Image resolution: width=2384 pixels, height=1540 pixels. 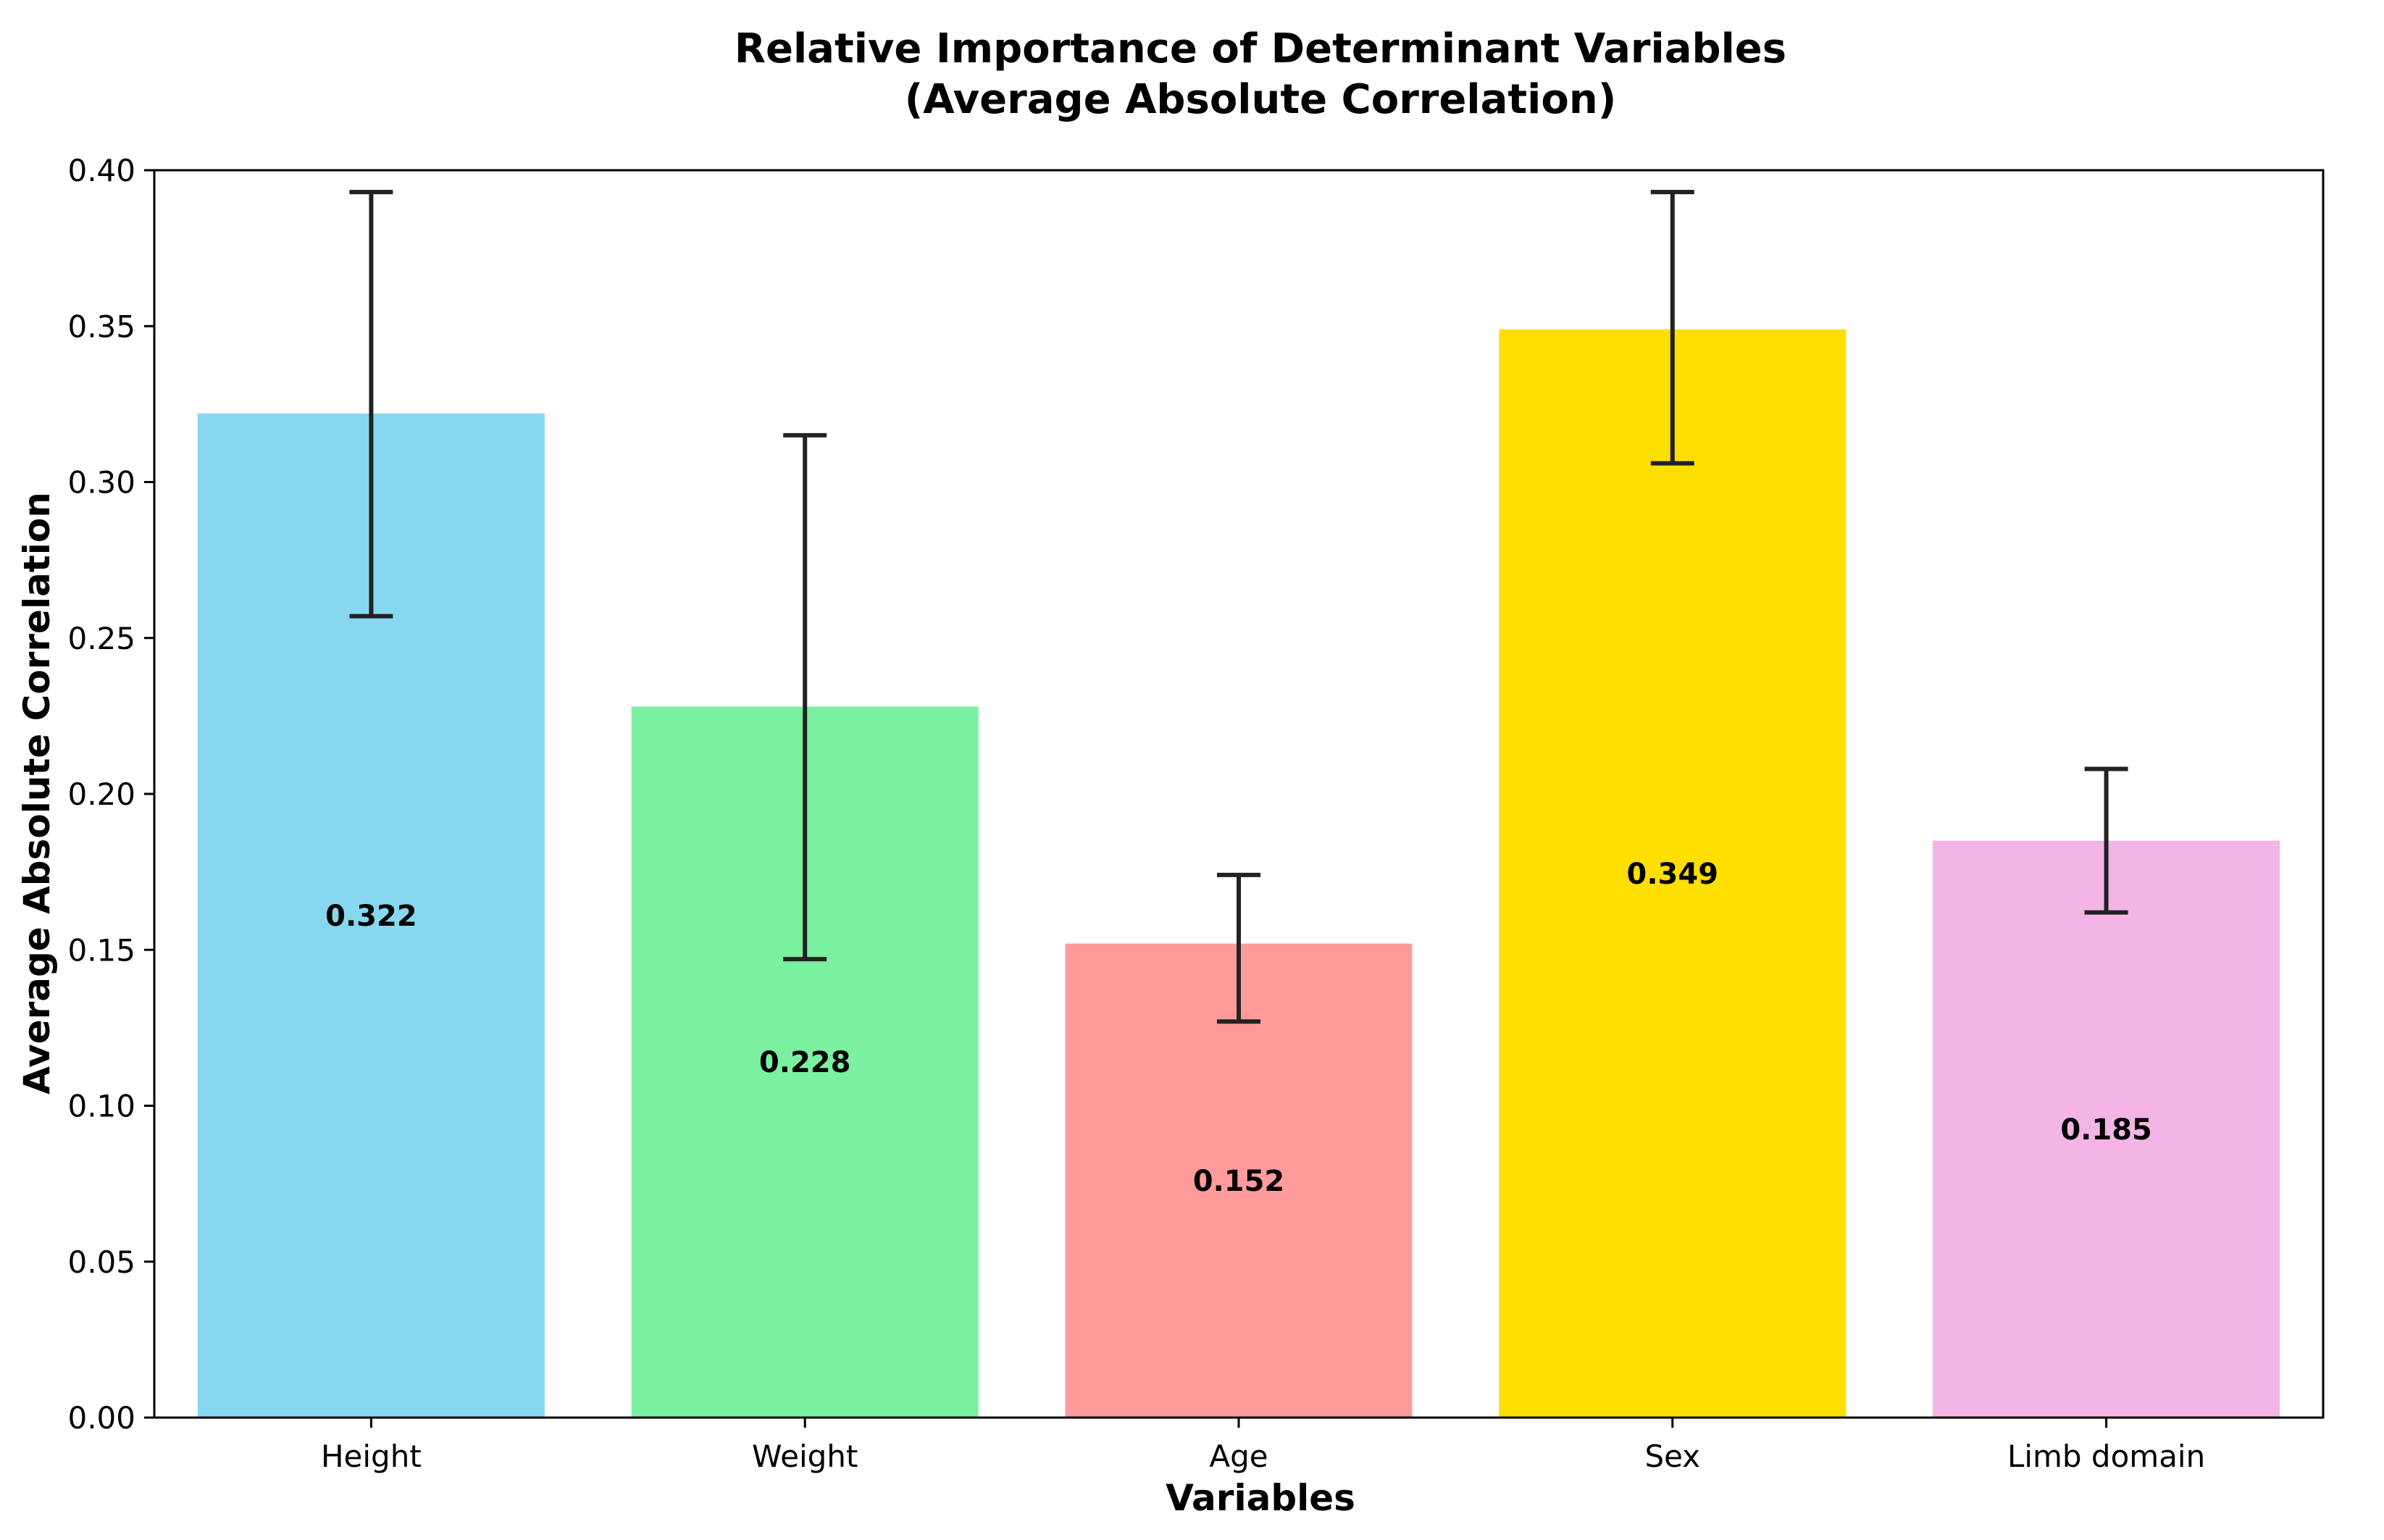 I want to click on y-tick-label: 0.30, so click(x=101, y=483).